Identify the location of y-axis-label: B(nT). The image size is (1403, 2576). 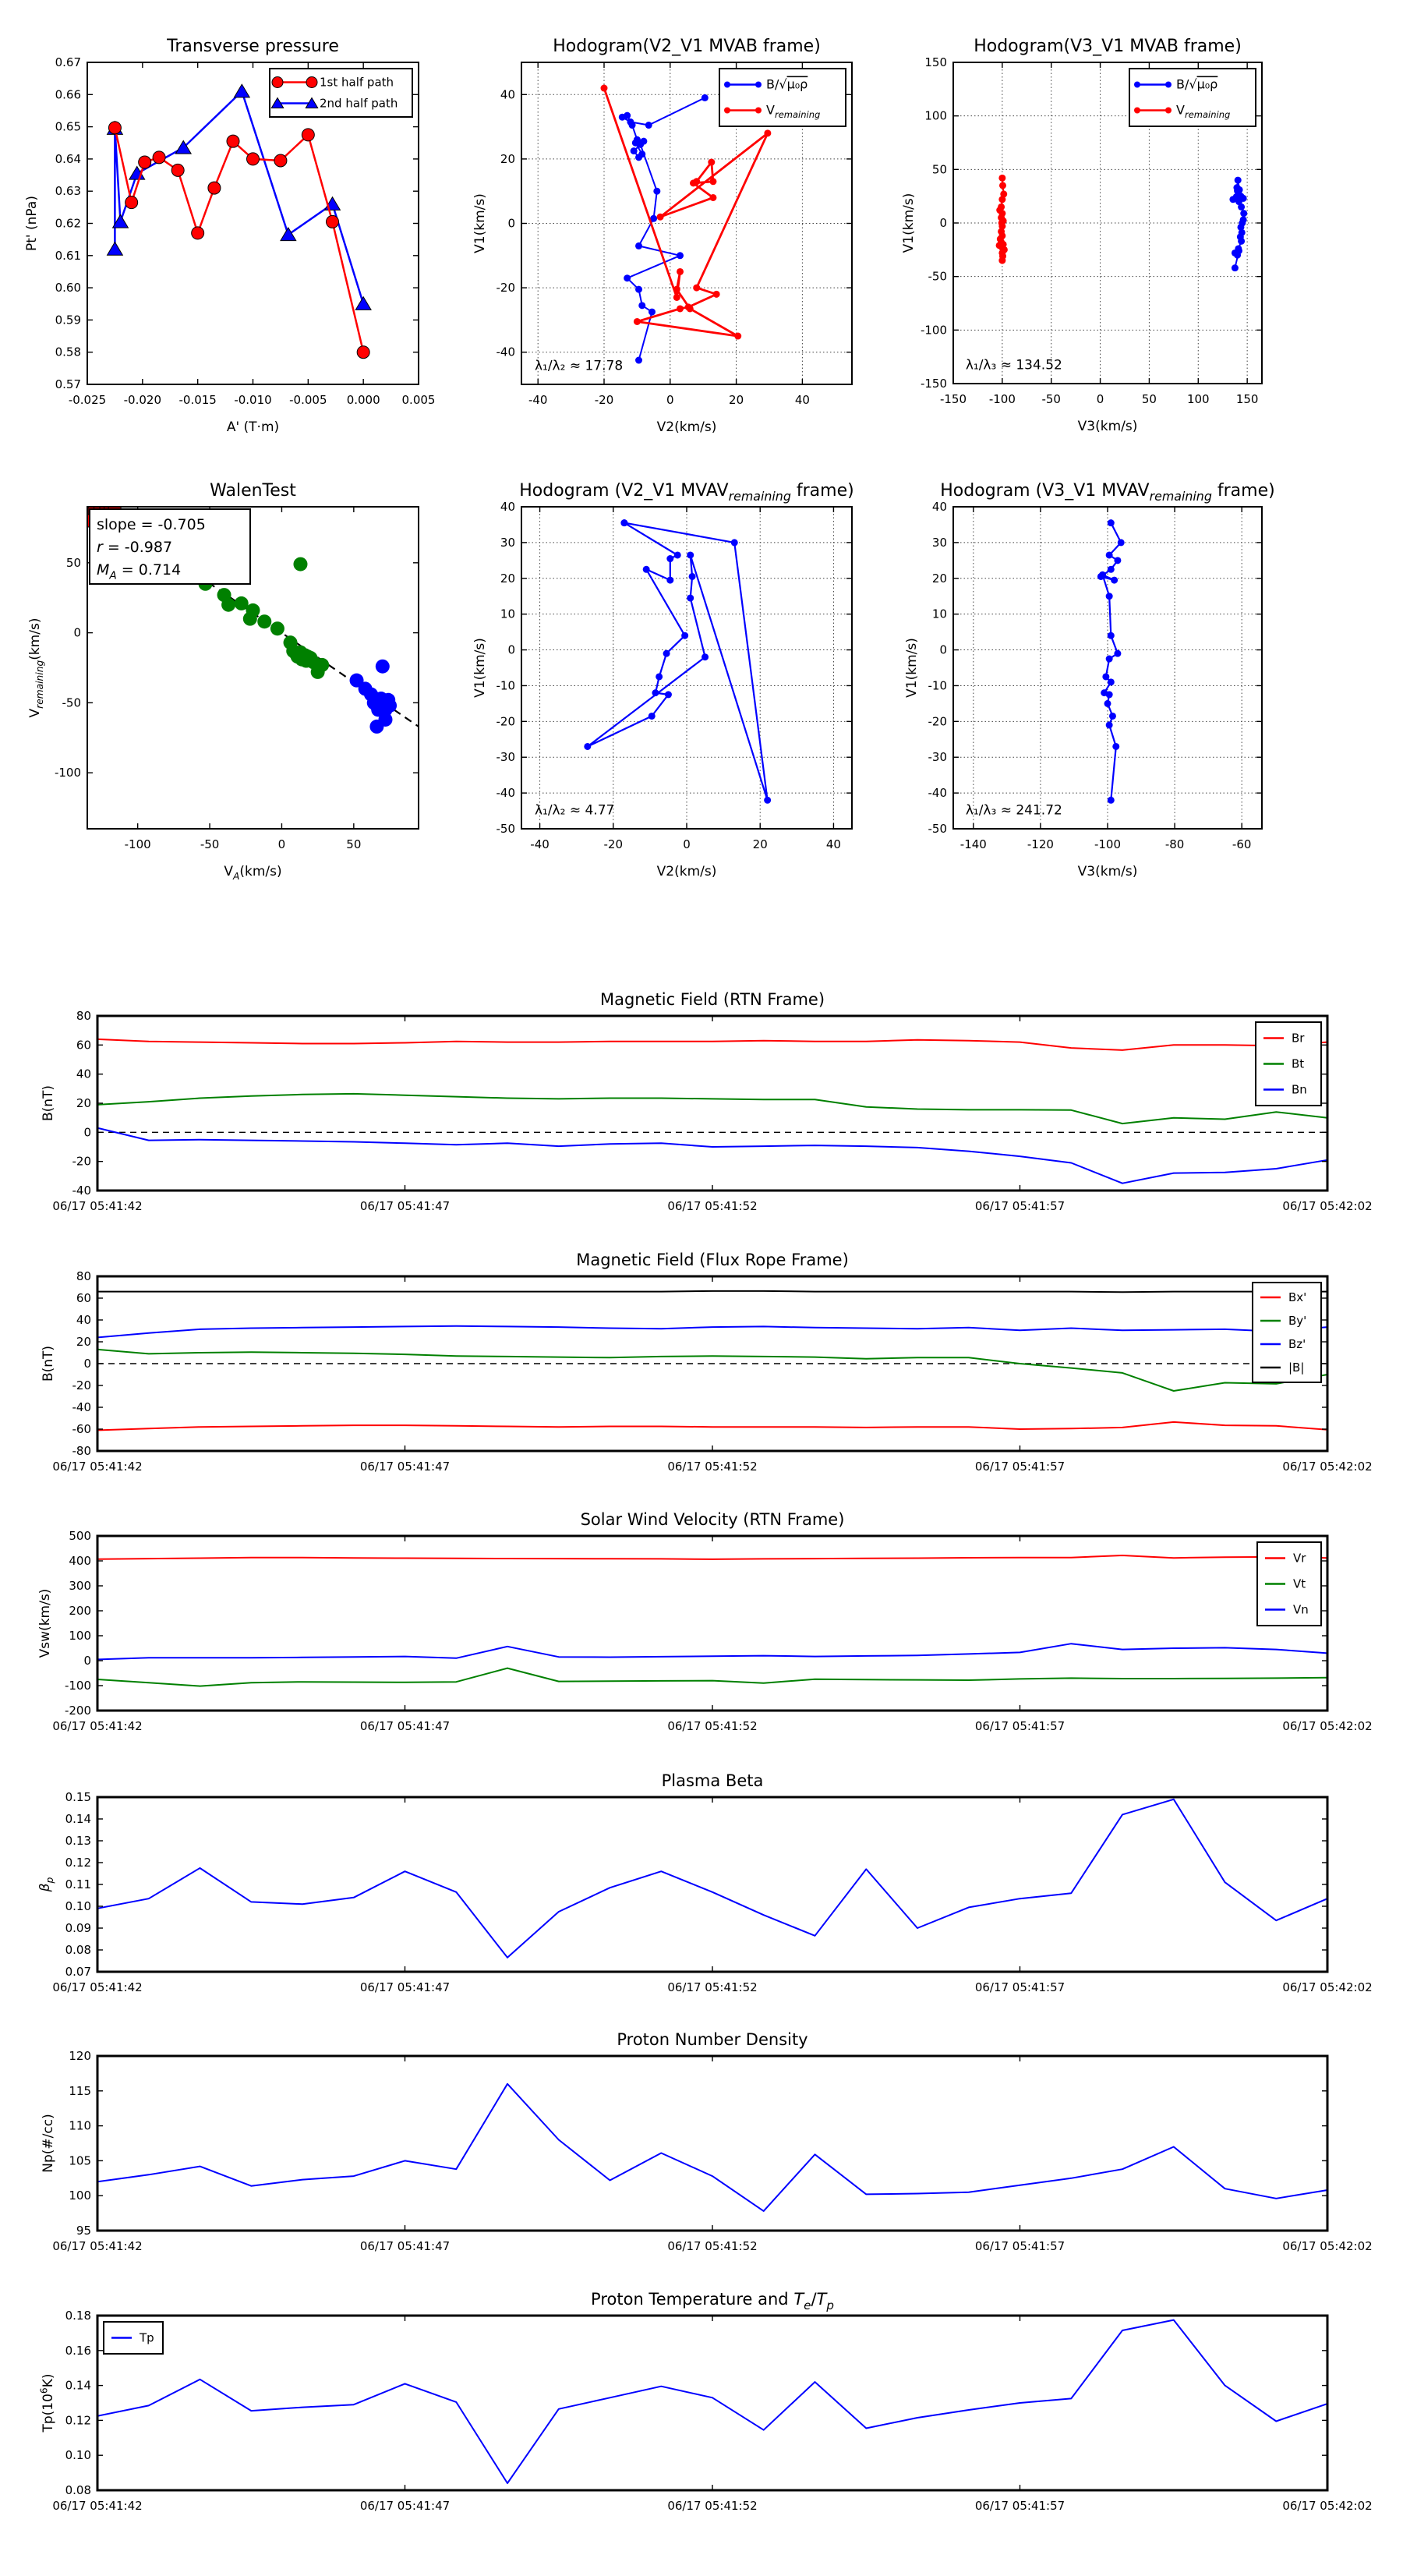
(48, 1103).